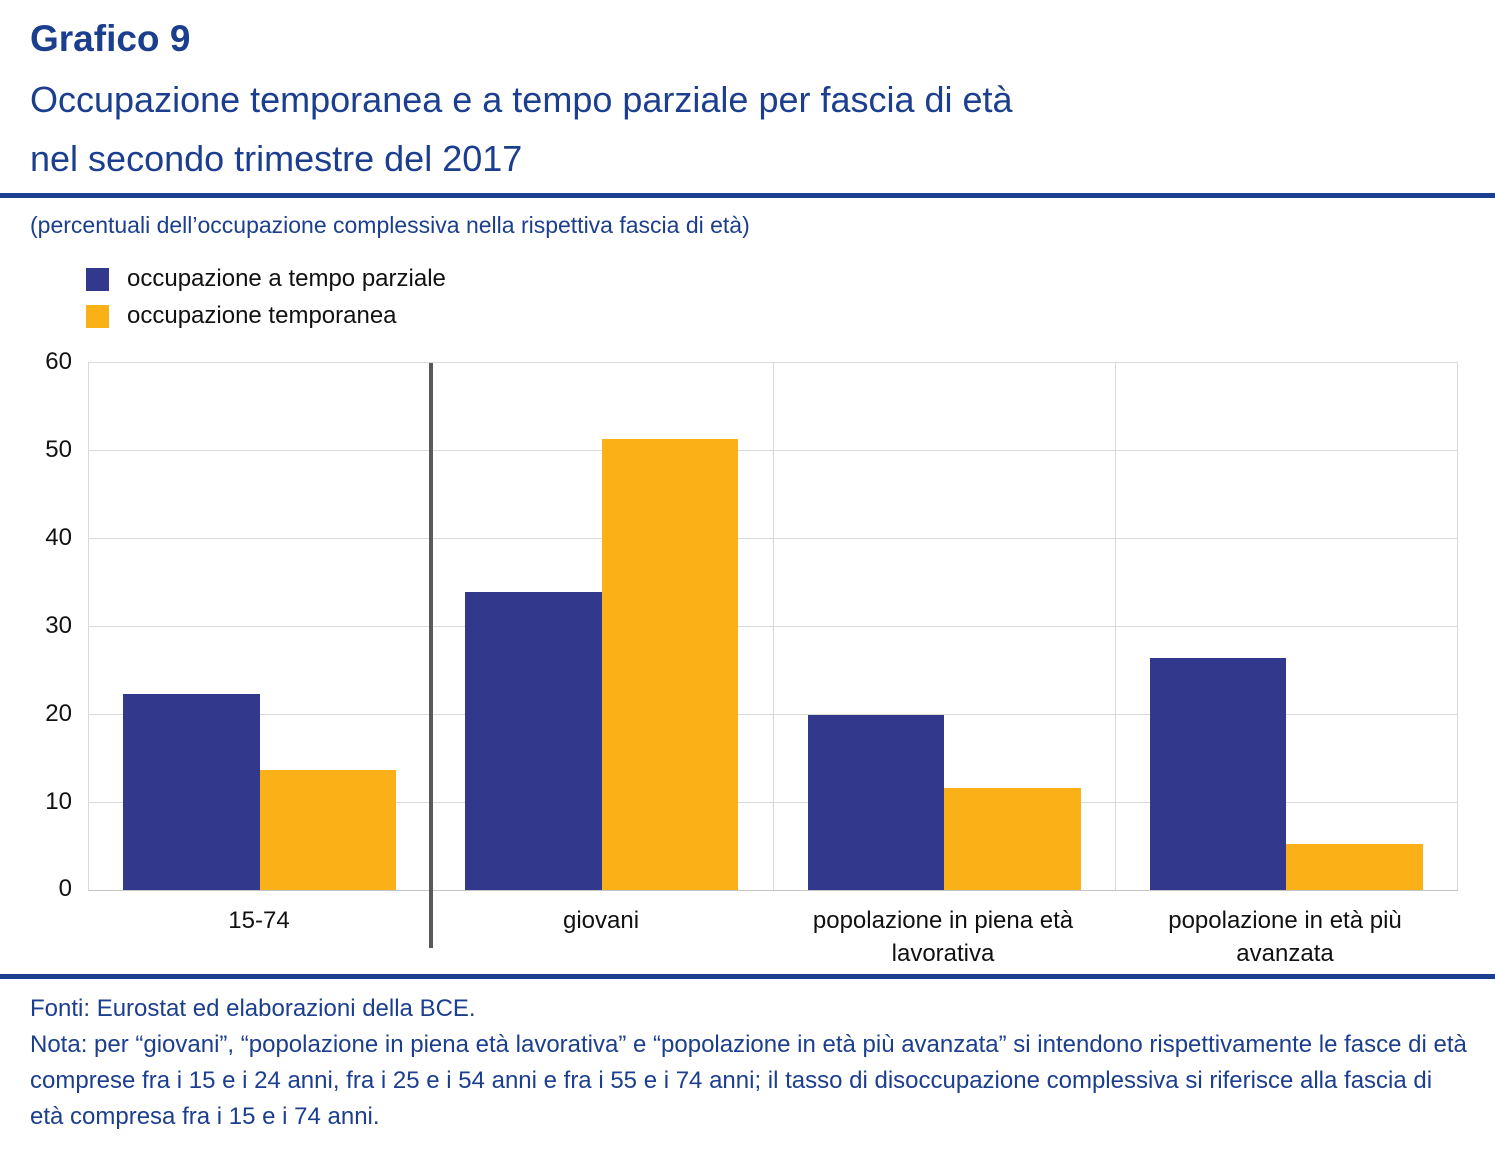 This screenshot has width=1495, height=1169. I want to click on x-category-label: 15-74, so click(259, 921).